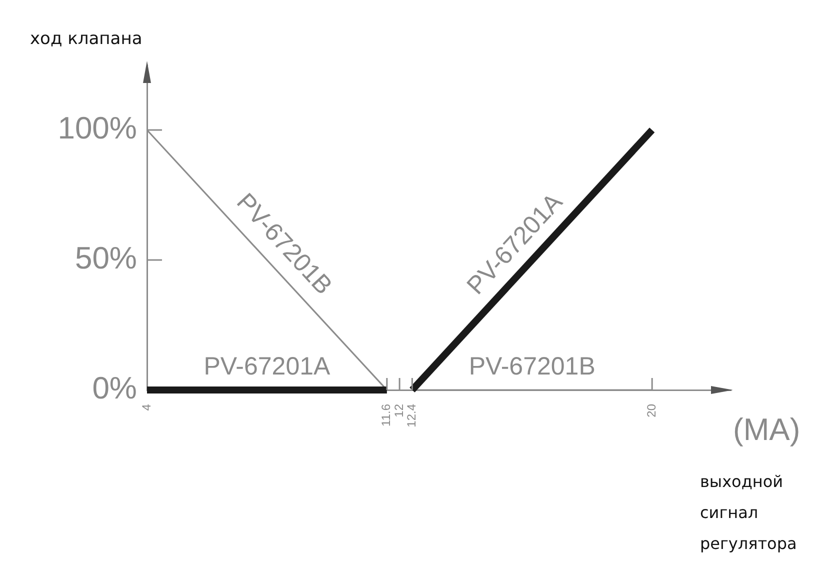 The image size is (827, 584). I want to click on text: (MA), so click(766, 430).